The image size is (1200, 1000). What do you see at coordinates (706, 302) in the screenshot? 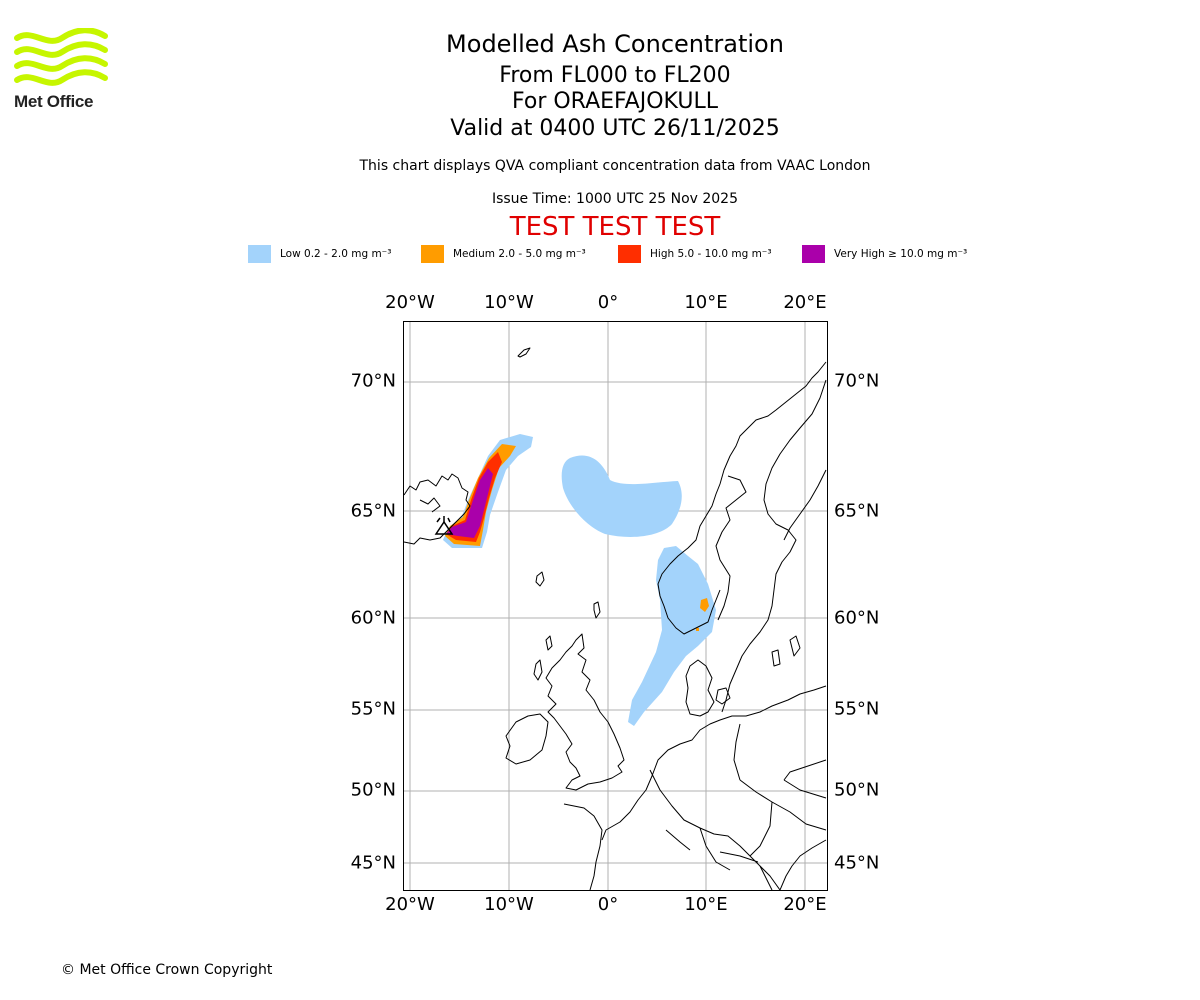
I see `lon-tick-top-10e: 10°E` at bounding box center [706, 302].